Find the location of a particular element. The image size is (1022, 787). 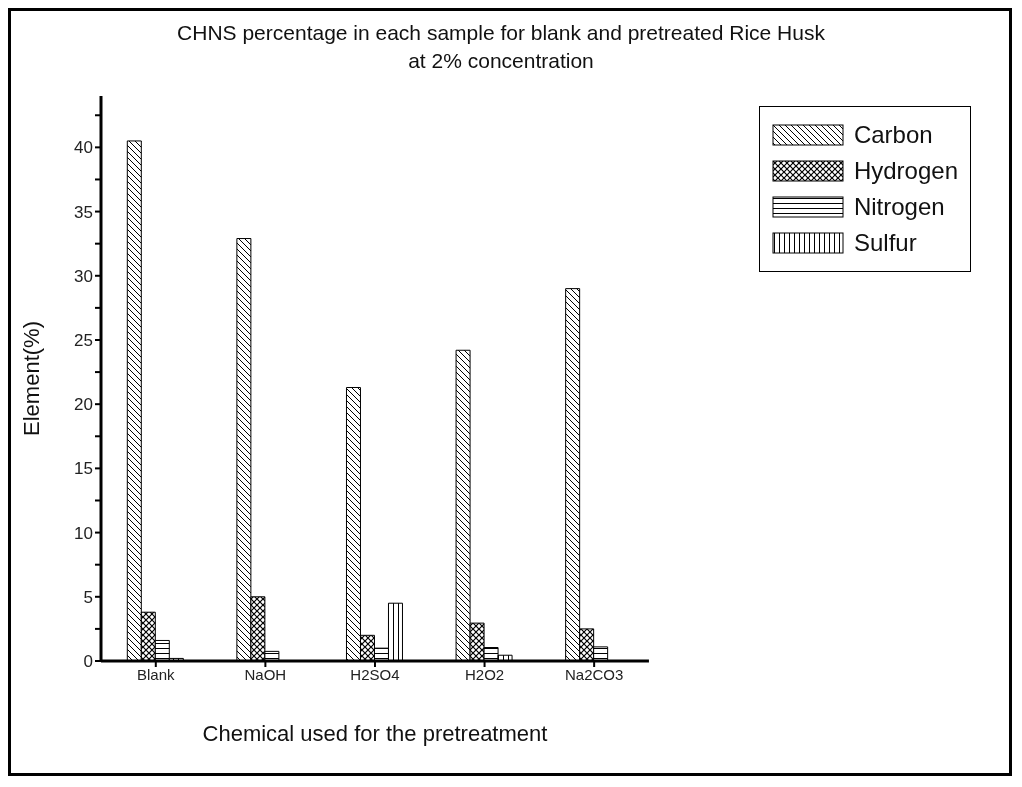

legend-label: Nitrogen is located at coordinates (899, 207).